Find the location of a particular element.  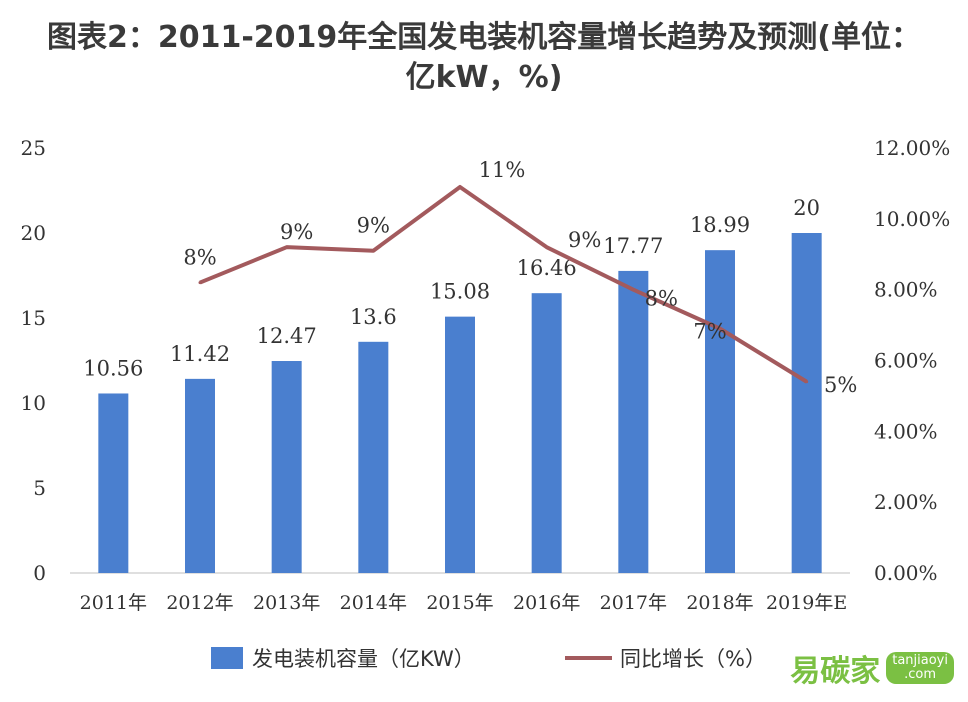

bar-value-label: 11.42 is located at coordinates (200, 354).